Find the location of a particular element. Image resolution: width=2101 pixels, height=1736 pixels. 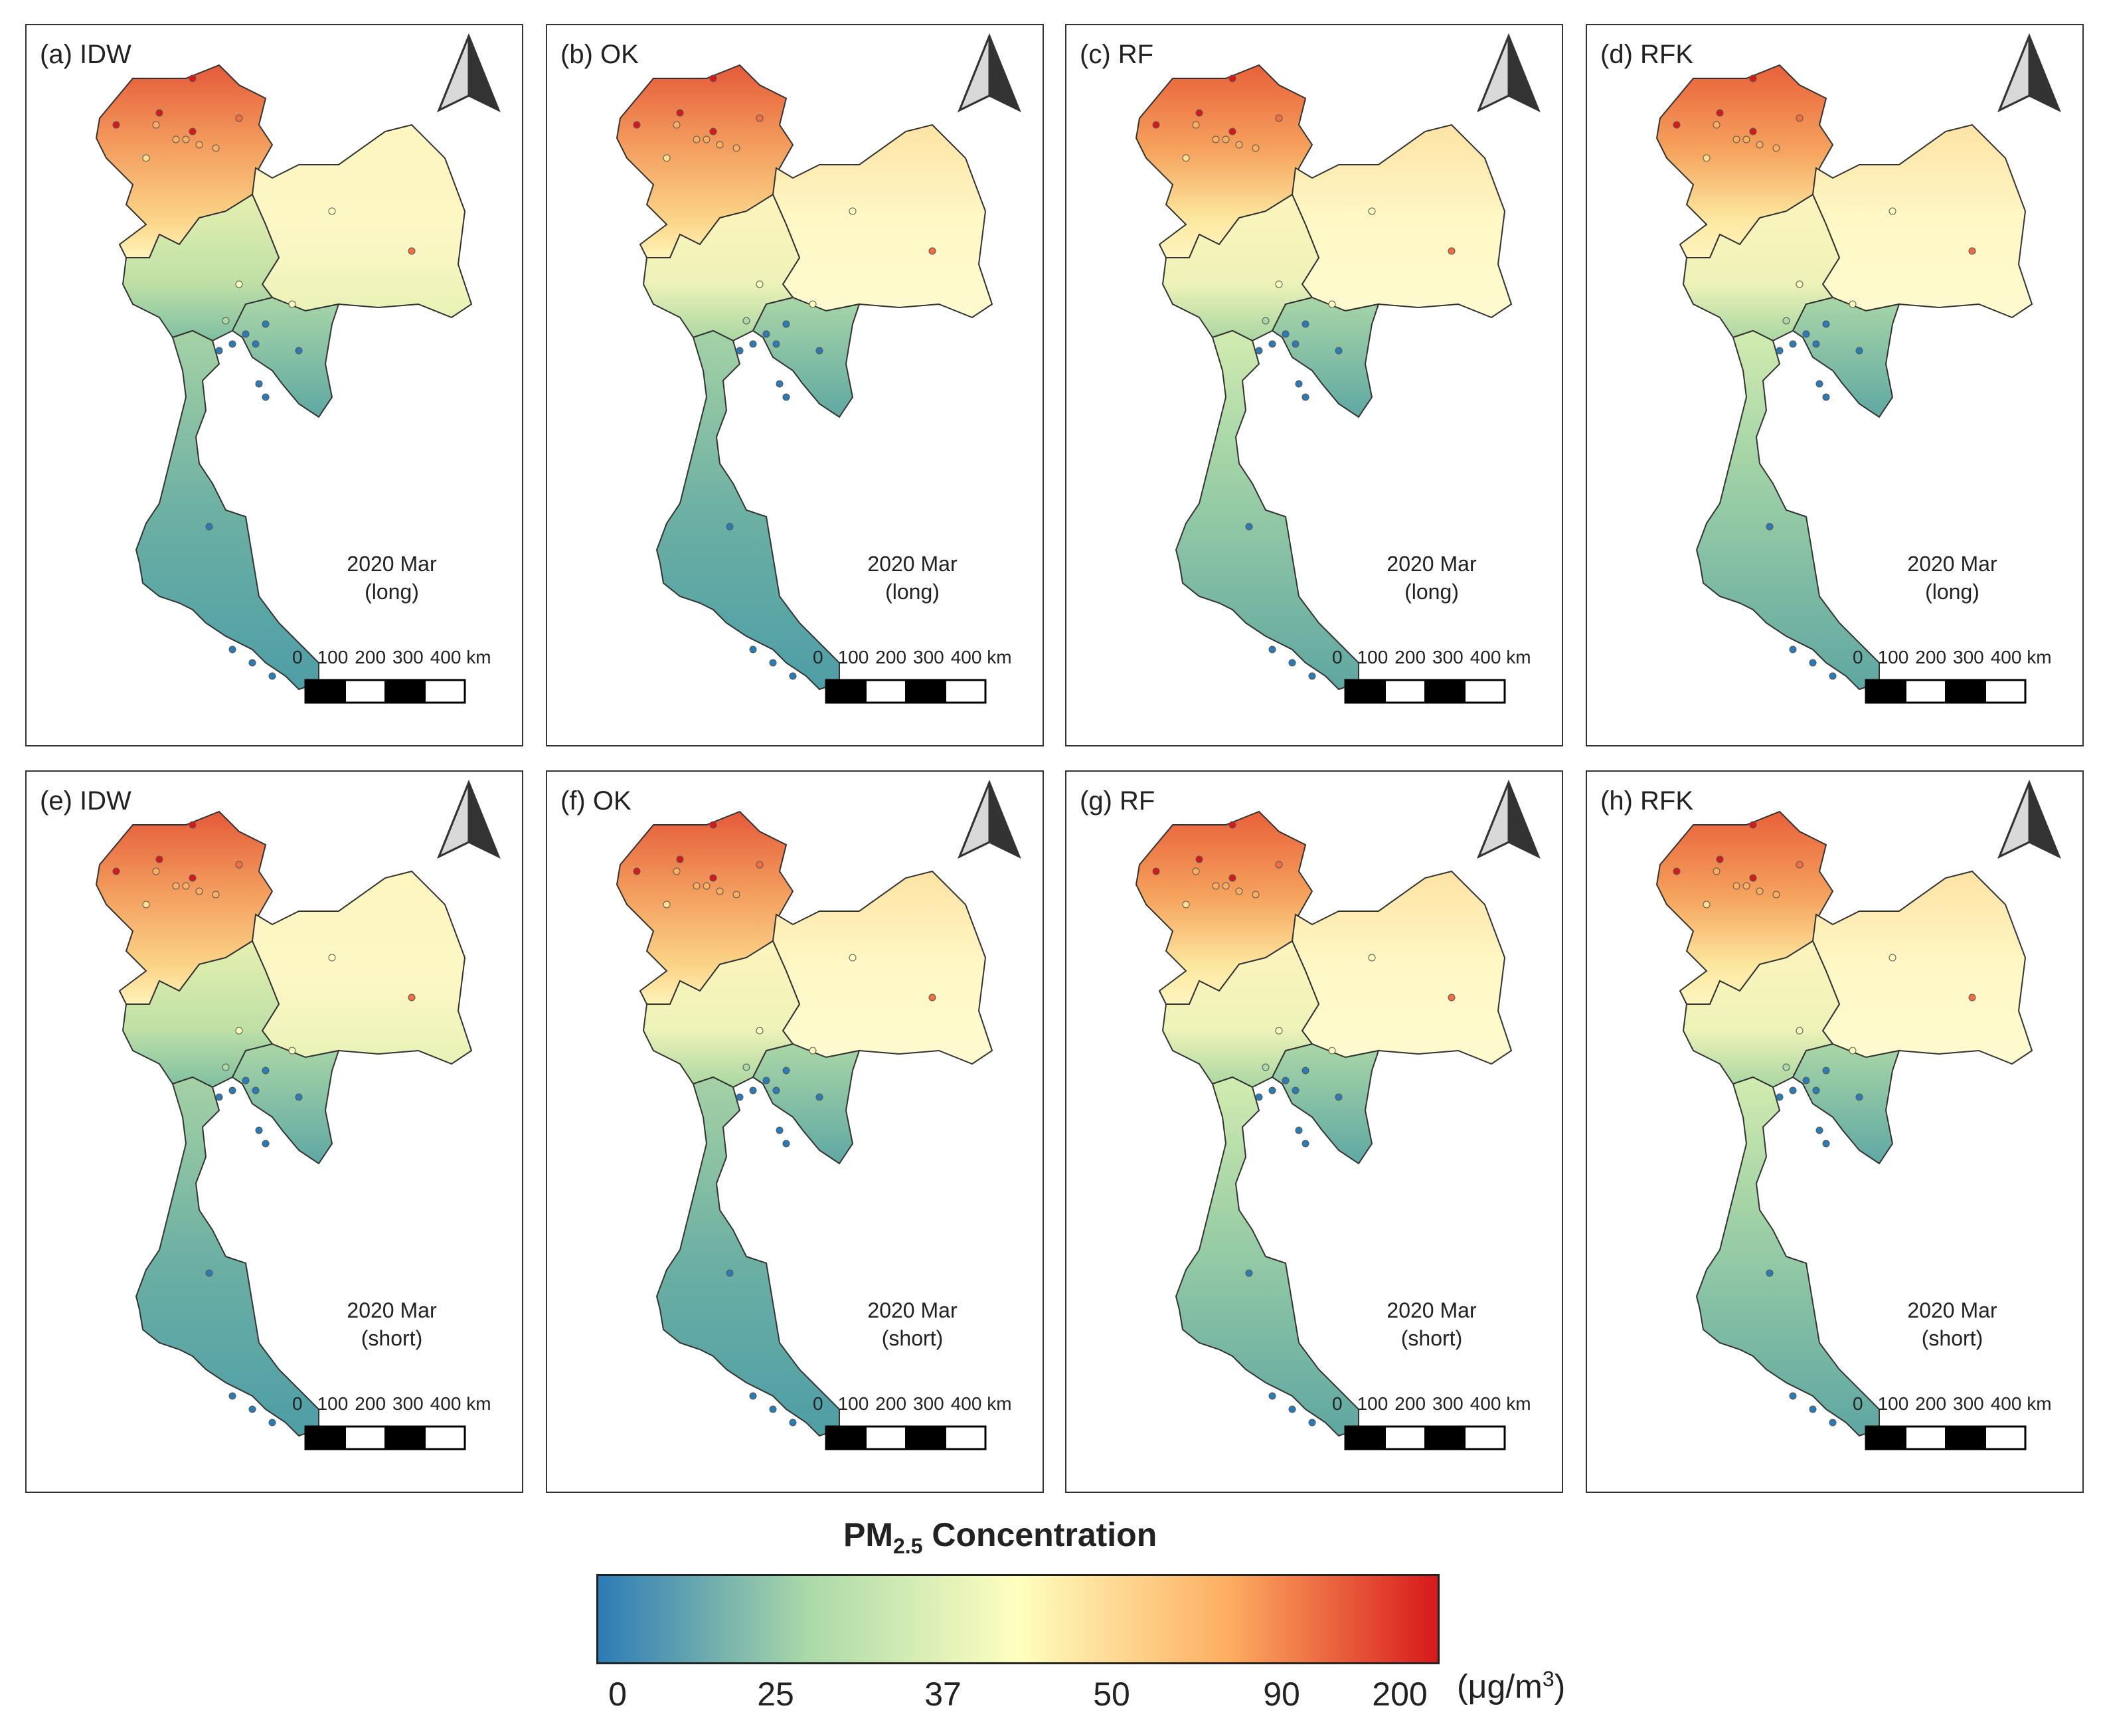

legend-tick-label: 50 is located at coordinates (1111, 1695).